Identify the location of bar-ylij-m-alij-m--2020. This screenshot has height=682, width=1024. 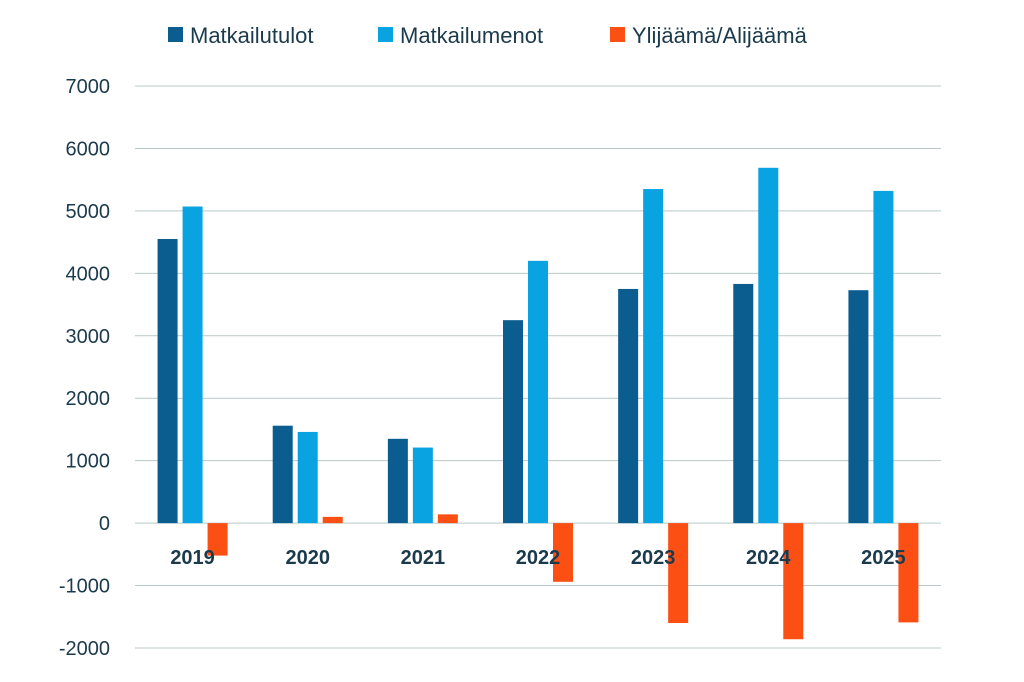
(332, 520).